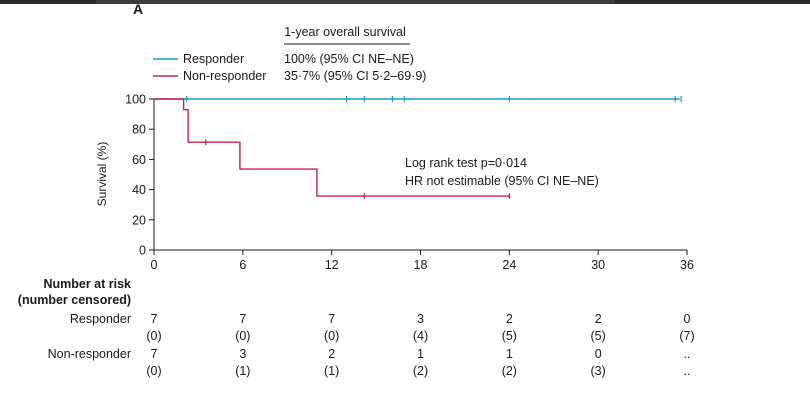 Image resolution: width=810 pixels, height=402 pixels. I want to click on x-tick-label: 24, so click(509, 265).